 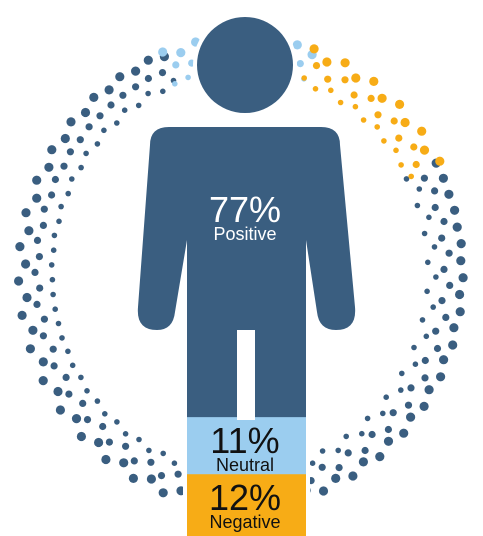 What do you see at coordinates (245, 465) in the screenshot?
I see `neutral-category-label: Neutral` at bounding box center [245, 465].